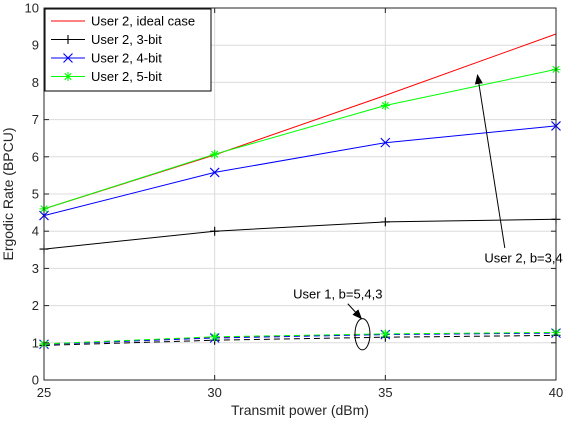  What do you see at coordinates (214, 392) in the screenshot?
I see `x-tick-label: 30` at bounding box center [214, 392].